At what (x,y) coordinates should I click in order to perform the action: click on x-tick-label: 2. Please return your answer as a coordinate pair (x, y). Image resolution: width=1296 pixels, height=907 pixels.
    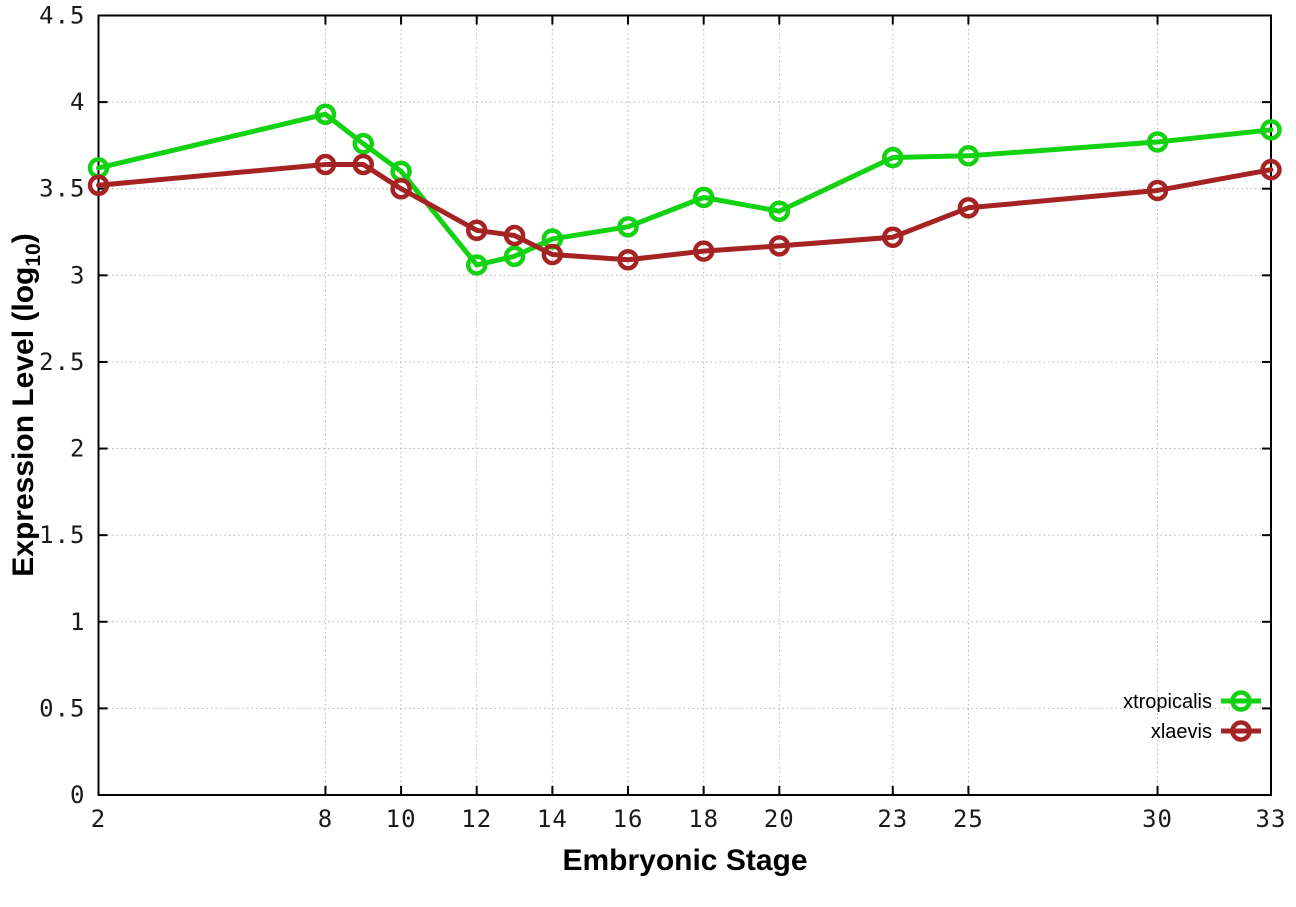
    Looking at the image, I should click on (98, 819).